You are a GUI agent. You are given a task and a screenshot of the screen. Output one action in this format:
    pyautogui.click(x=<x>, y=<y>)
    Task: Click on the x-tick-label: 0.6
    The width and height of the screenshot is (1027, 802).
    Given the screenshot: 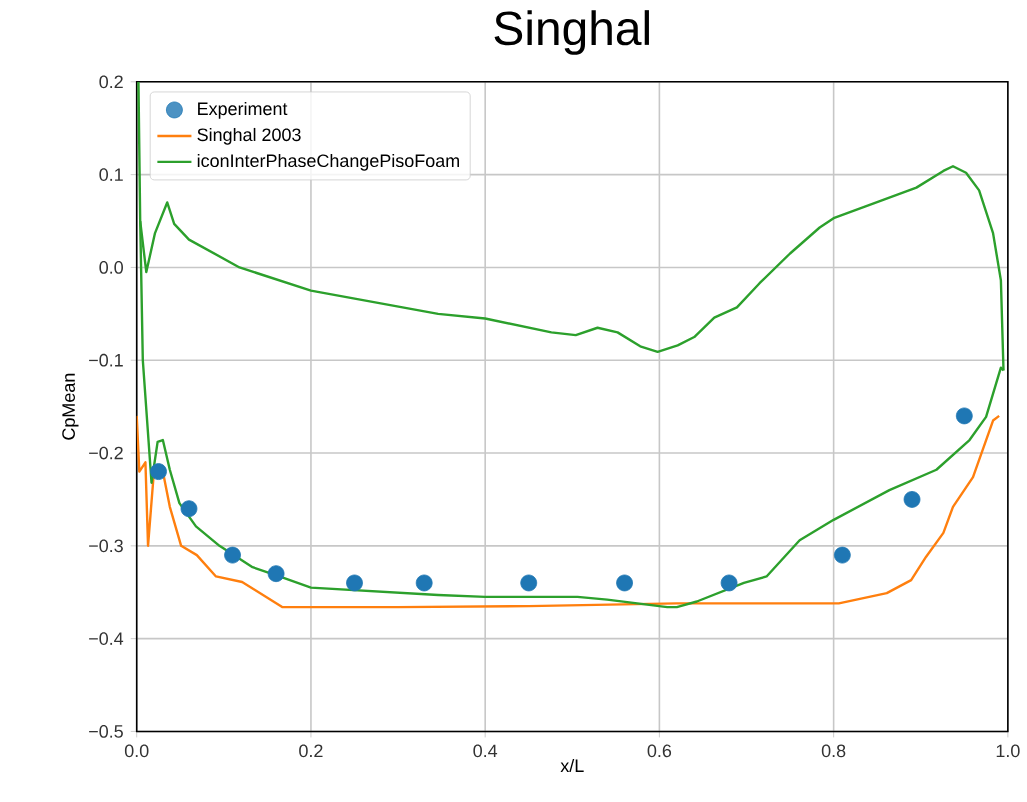 What is the action you would take?
    pyautogui.click(x=659, y=751)
    